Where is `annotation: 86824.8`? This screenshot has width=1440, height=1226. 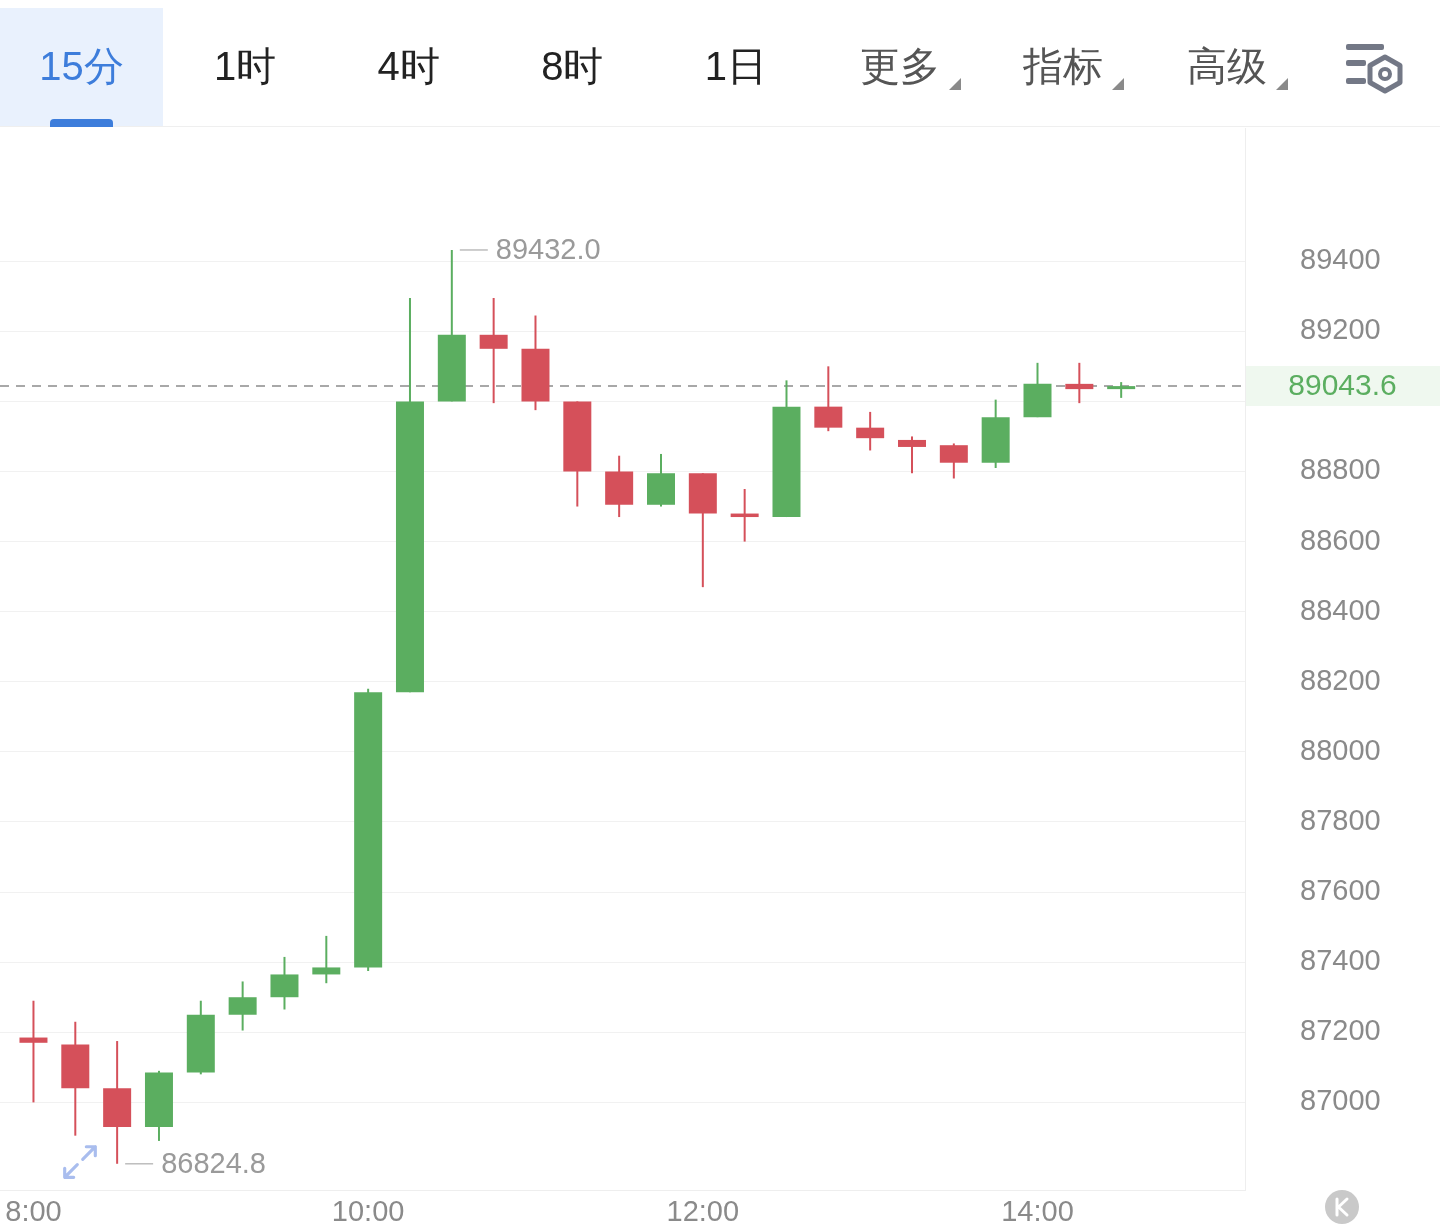 annotation: 86824.8 is located at coordinates (213, 1162).